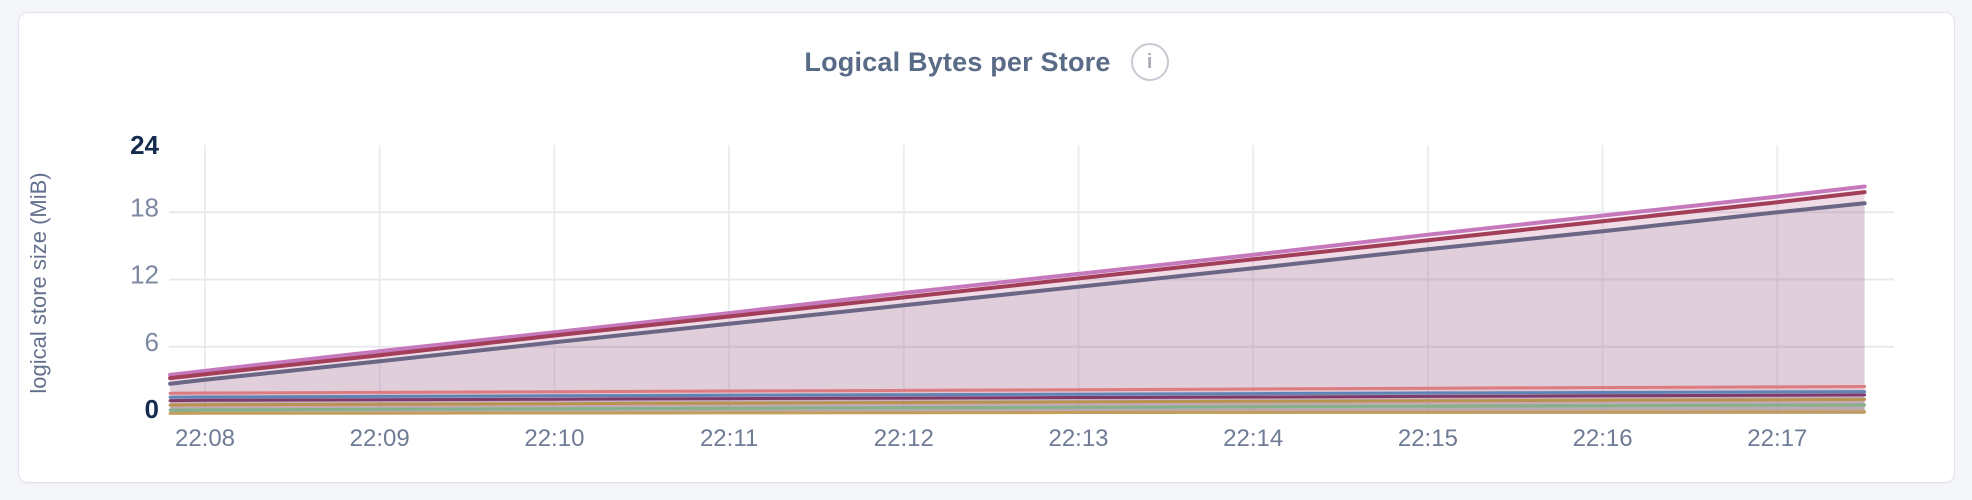 The image size is (1972, 500). Describe the element at coordinates (144, 207) in the screenshot. I see `y-tick-label: 18` at that location.